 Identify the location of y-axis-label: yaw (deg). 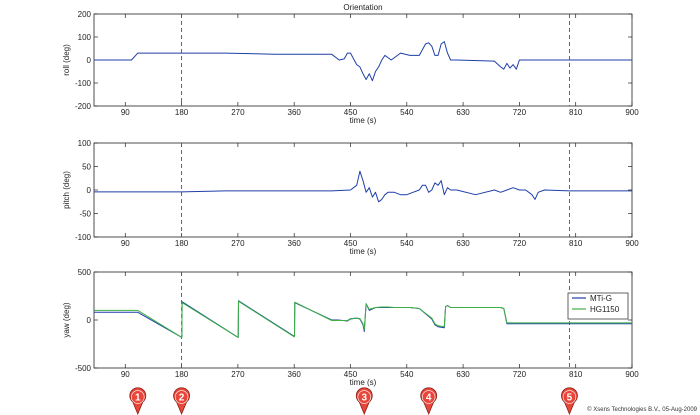
(66, 319).